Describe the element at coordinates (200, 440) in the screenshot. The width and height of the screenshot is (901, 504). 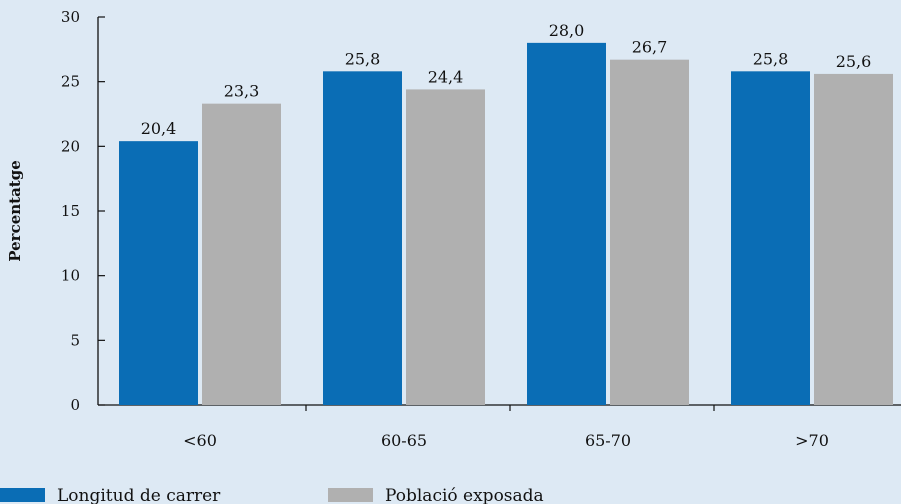
I see `x-tick-label: <60` at that location.